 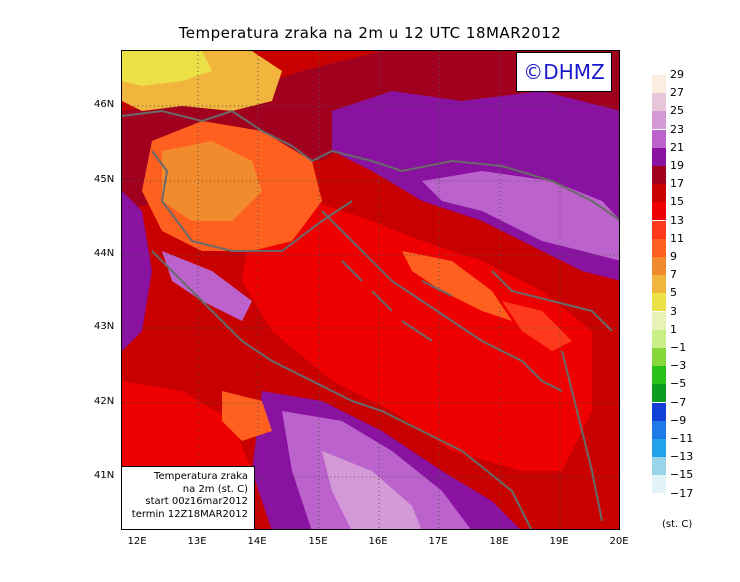 I want to click on lat-label-46n: 46N, so click(x=104, y=104).